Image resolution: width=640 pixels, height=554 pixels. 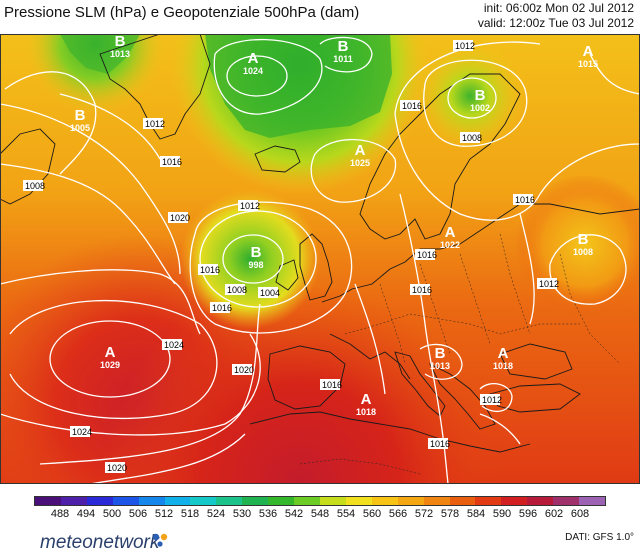 I want to click on brand-logo: meteonetwork, so click(x=100, y=542).